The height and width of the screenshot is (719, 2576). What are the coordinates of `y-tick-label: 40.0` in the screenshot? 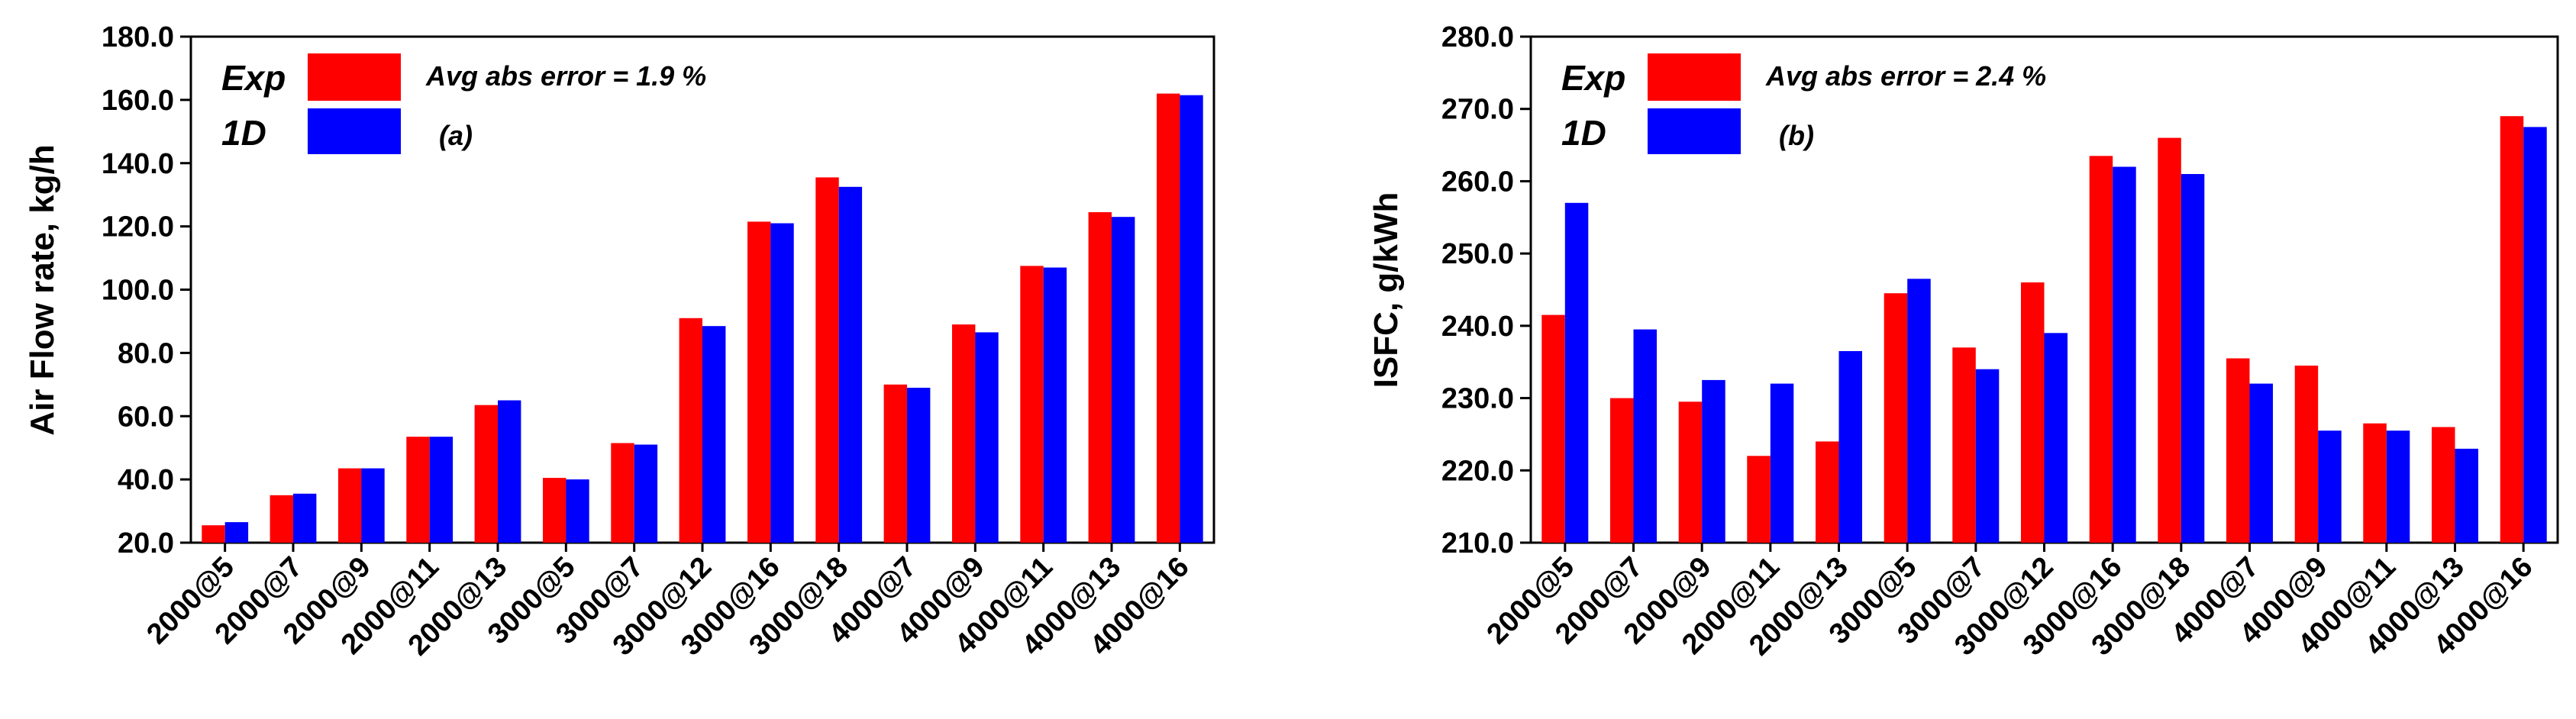 It's located at (146, 480).